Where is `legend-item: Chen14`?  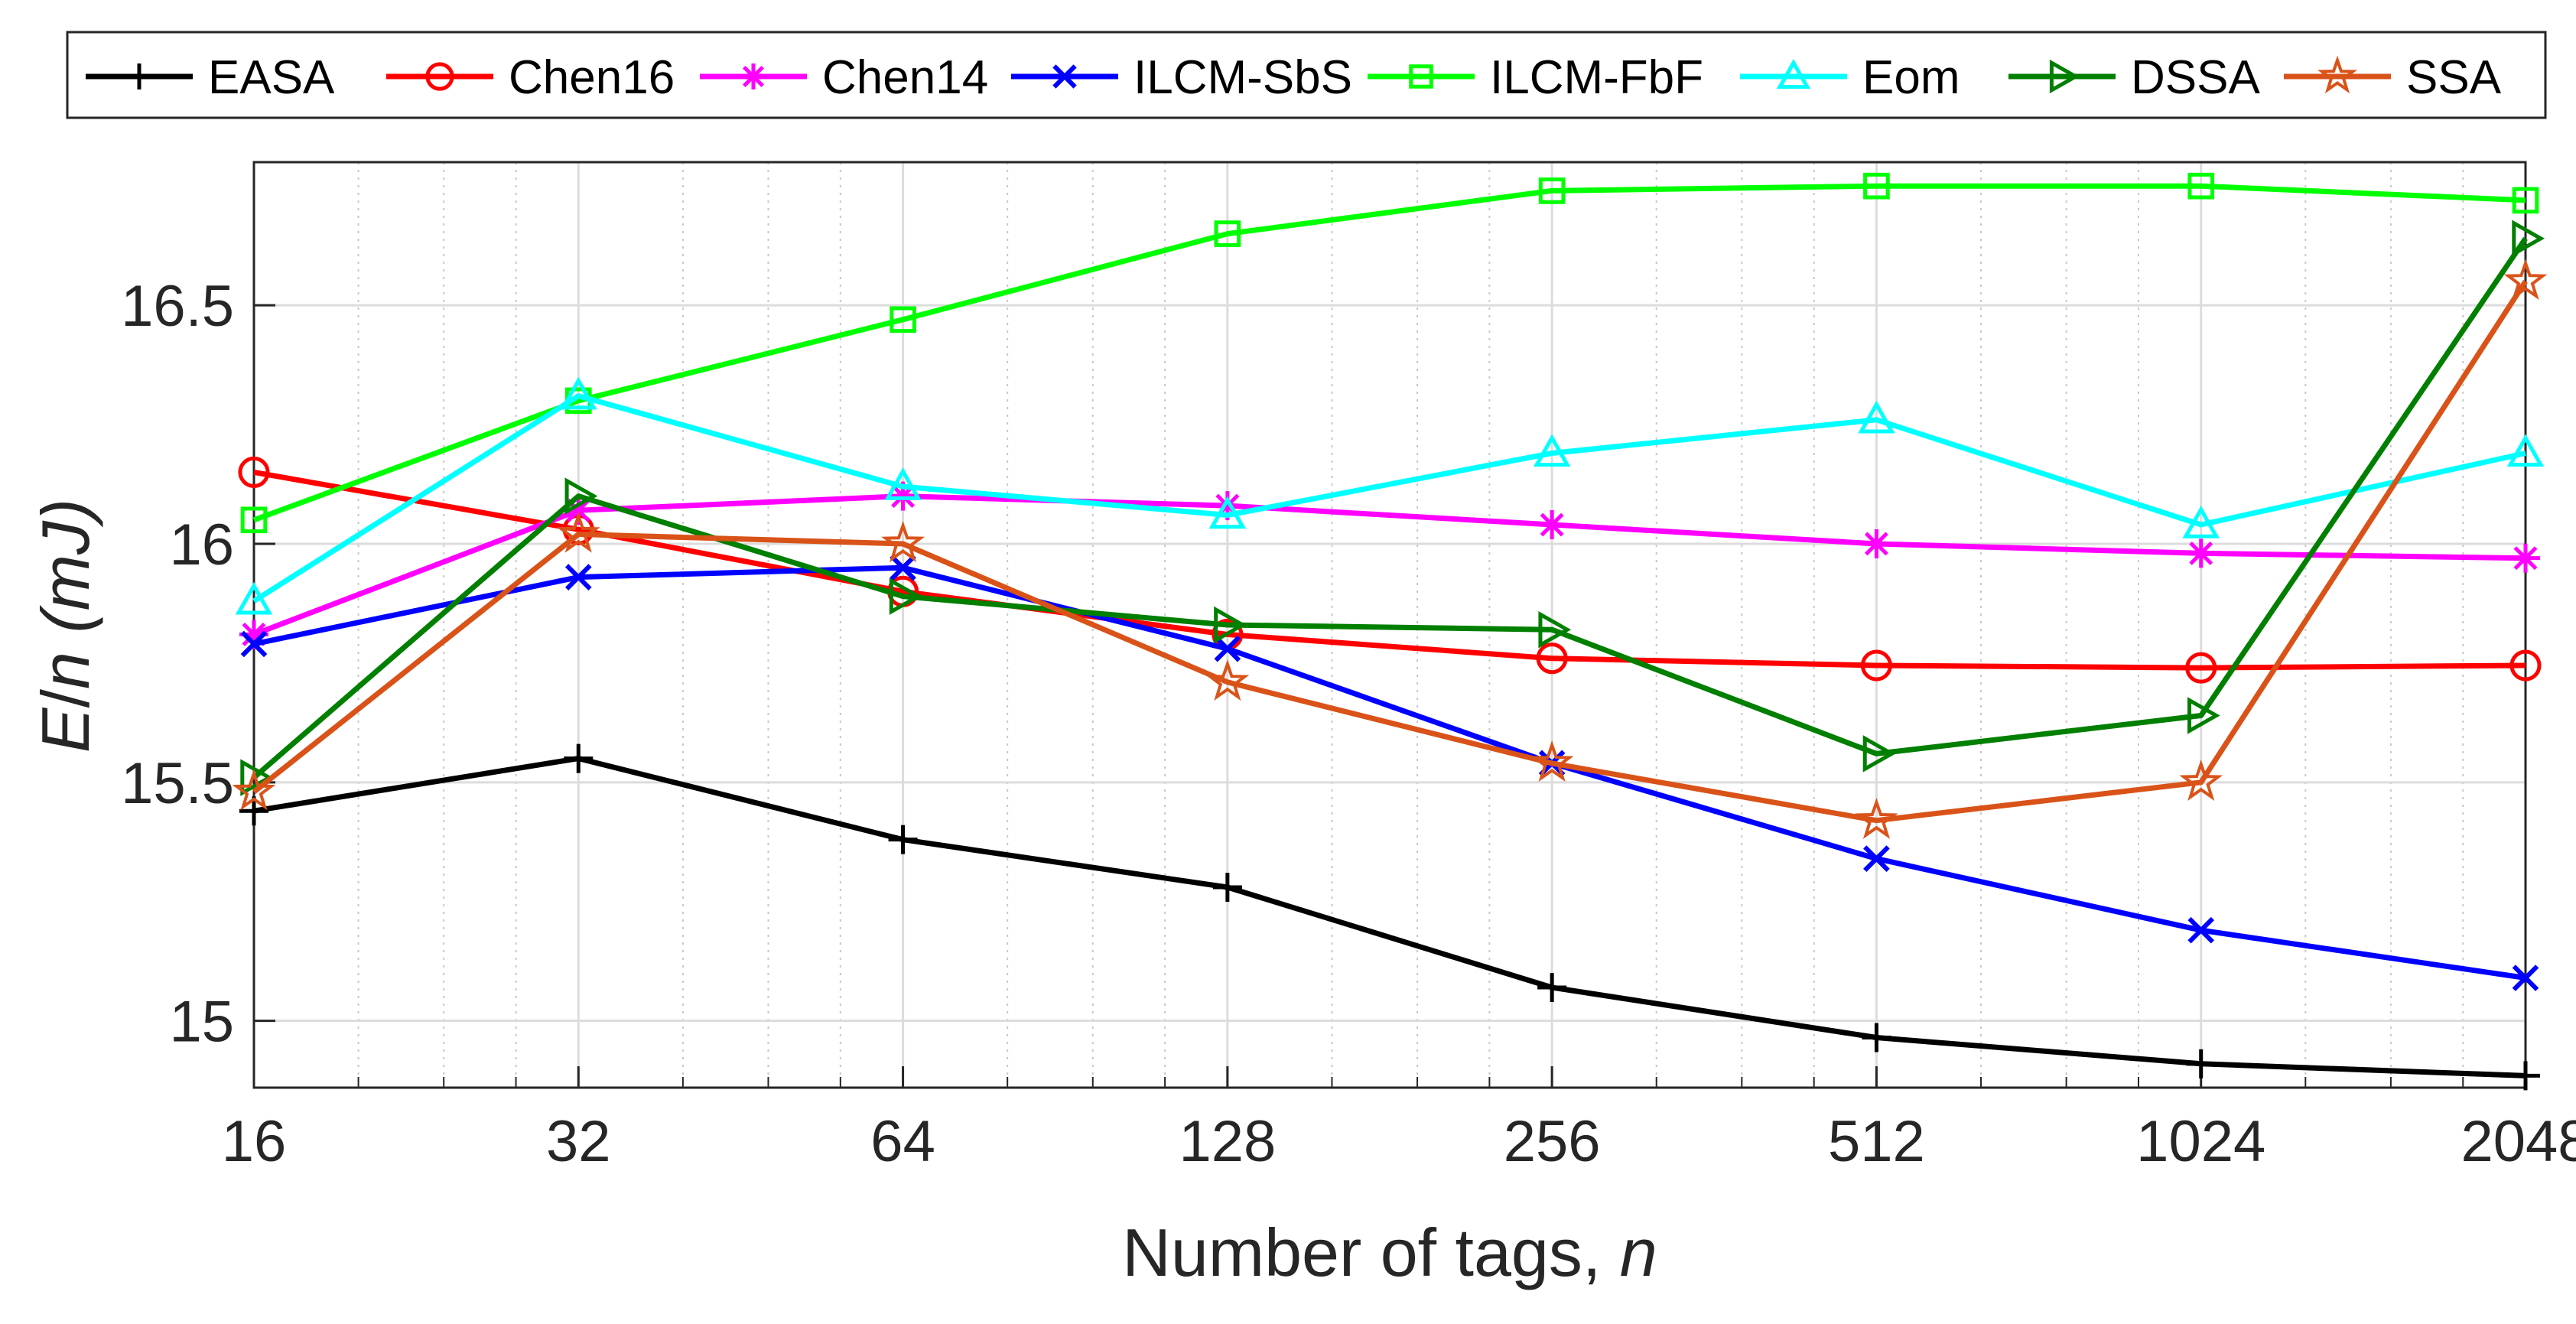
legend-item: Chen14 is located at coordinates (844, 77).